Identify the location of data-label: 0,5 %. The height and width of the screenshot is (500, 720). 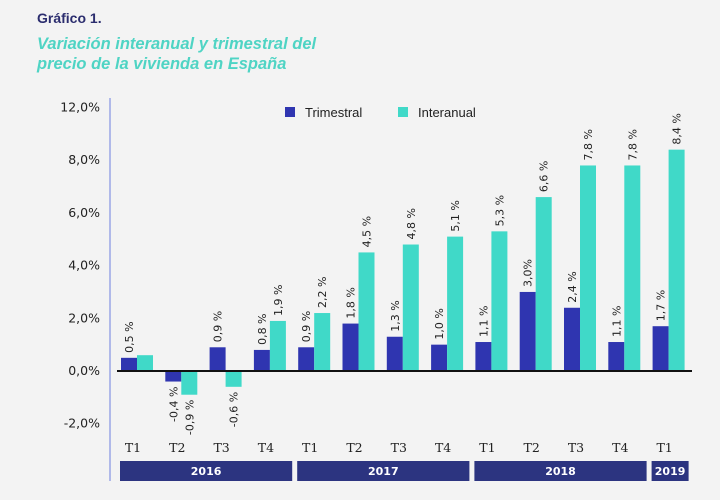
(129, 336).